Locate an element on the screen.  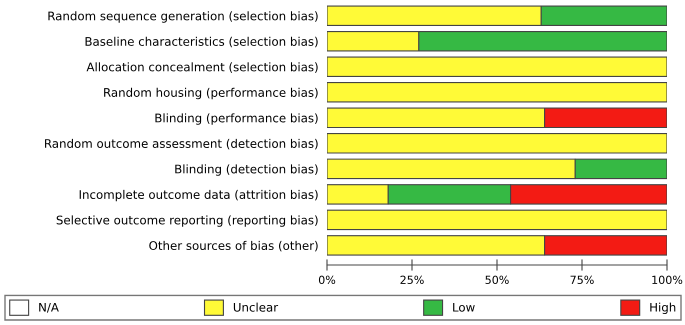
y-tick-label: Random housing (performance bias) is located at coordinates (211, 94).